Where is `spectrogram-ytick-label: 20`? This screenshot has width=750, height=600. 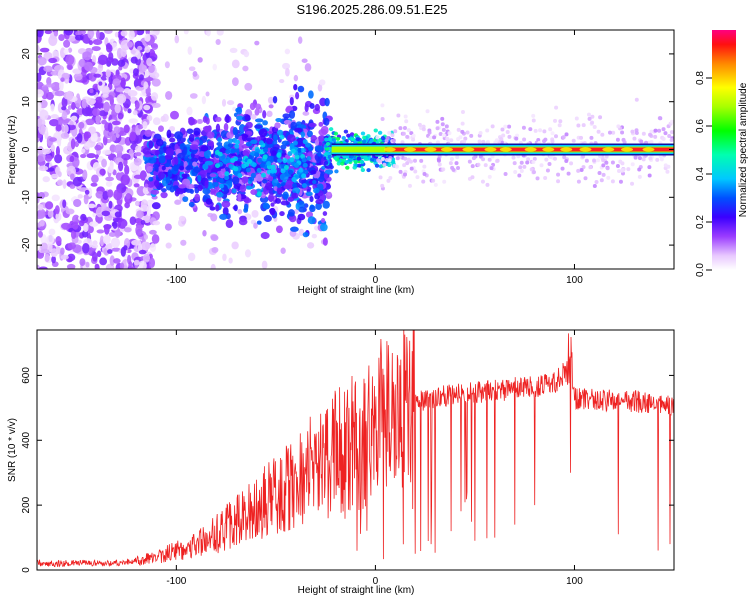
spectrogram-ytick-label: 20 is located at coordinates (26, 54).